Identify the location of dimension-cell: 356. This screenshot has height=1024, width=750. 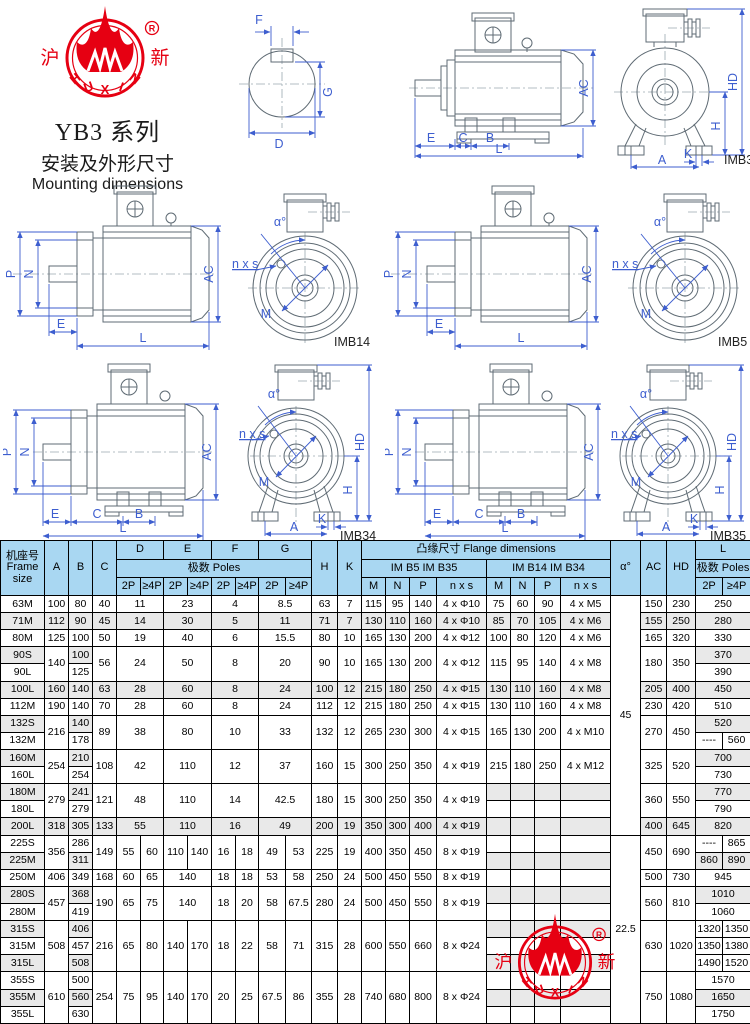
(56, 852).